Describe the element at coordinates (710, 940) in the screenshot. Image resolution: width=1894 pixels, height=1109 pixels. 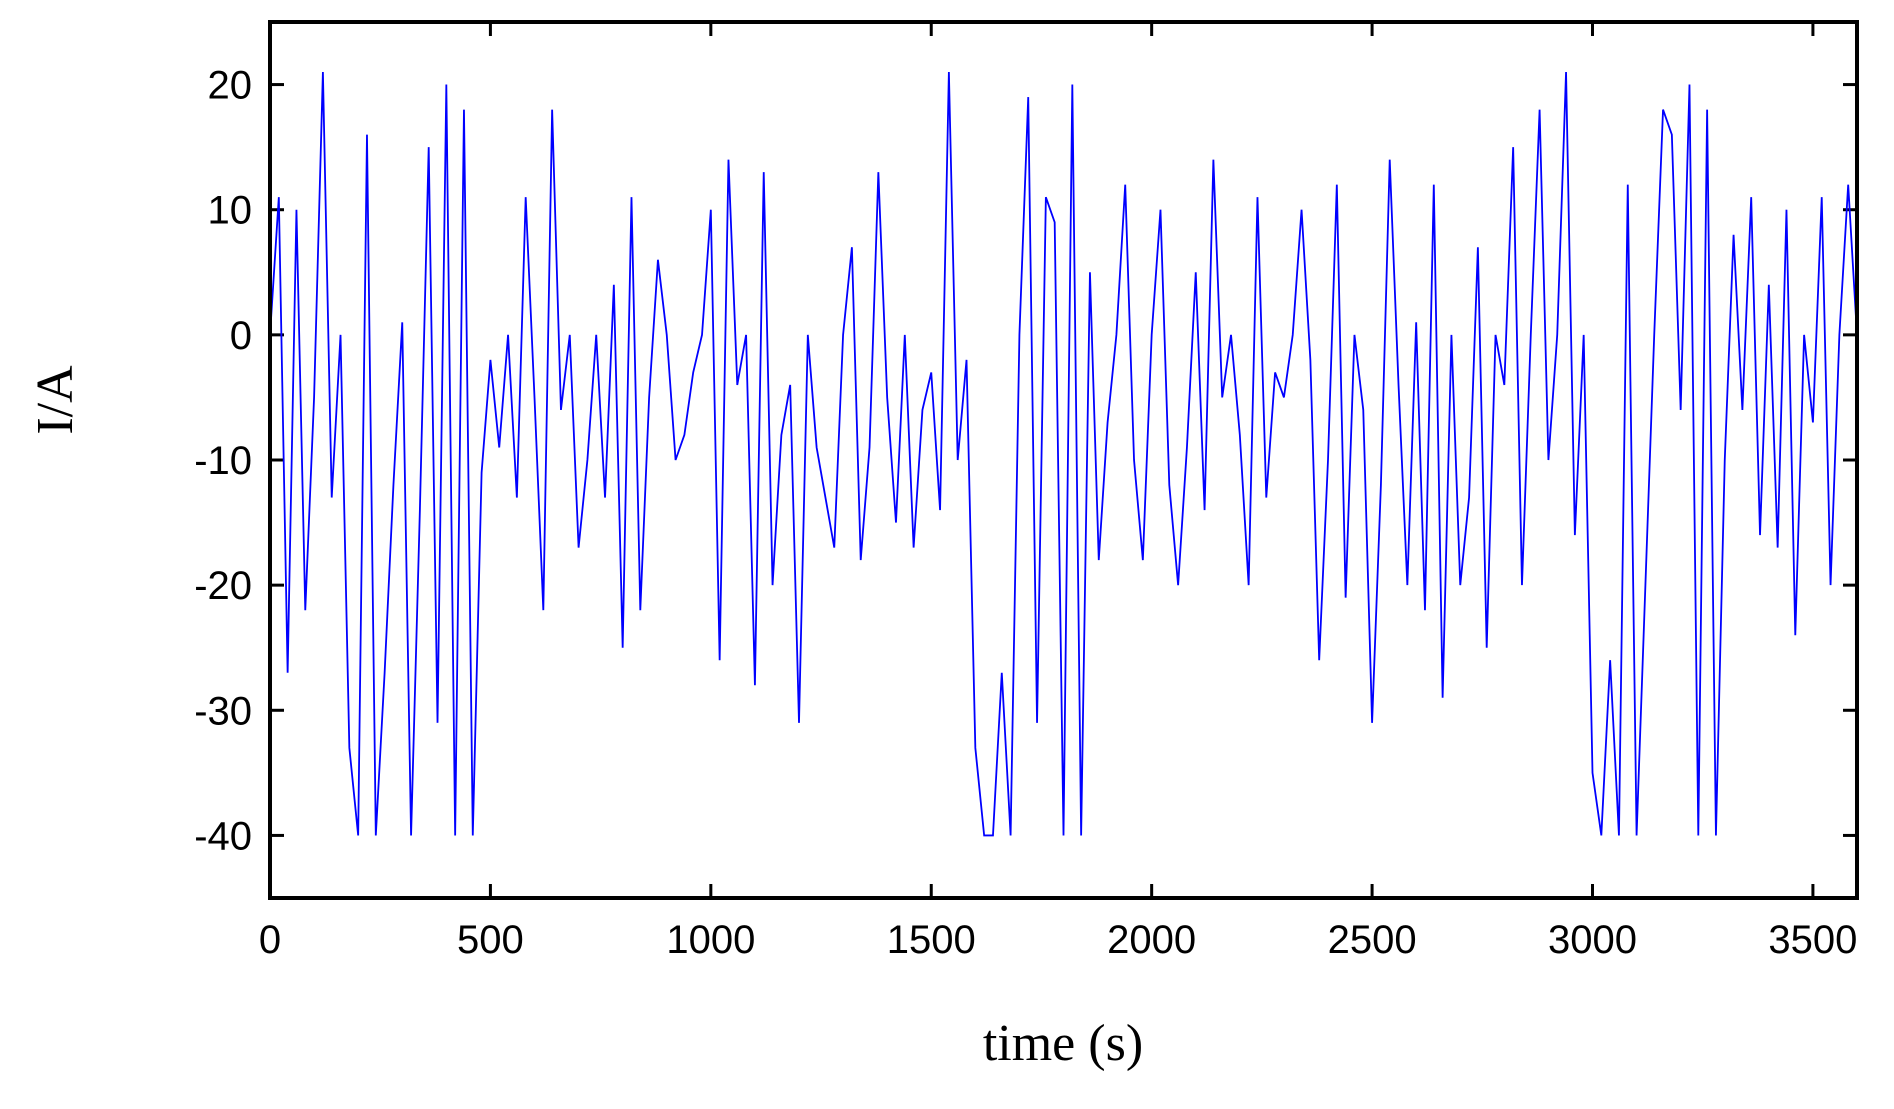
I see `x-tick-label: 1000` at that location.